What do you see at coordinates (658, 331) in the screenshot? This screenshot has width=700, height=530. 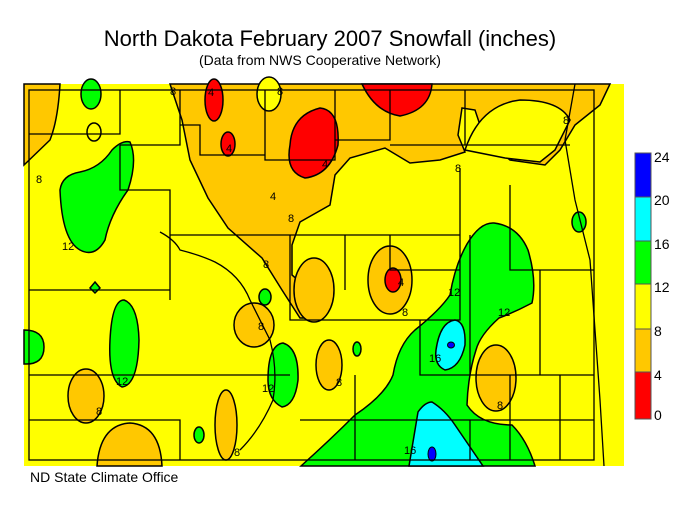 I see `legend-tick: 8` at bounding box center [658, 331].